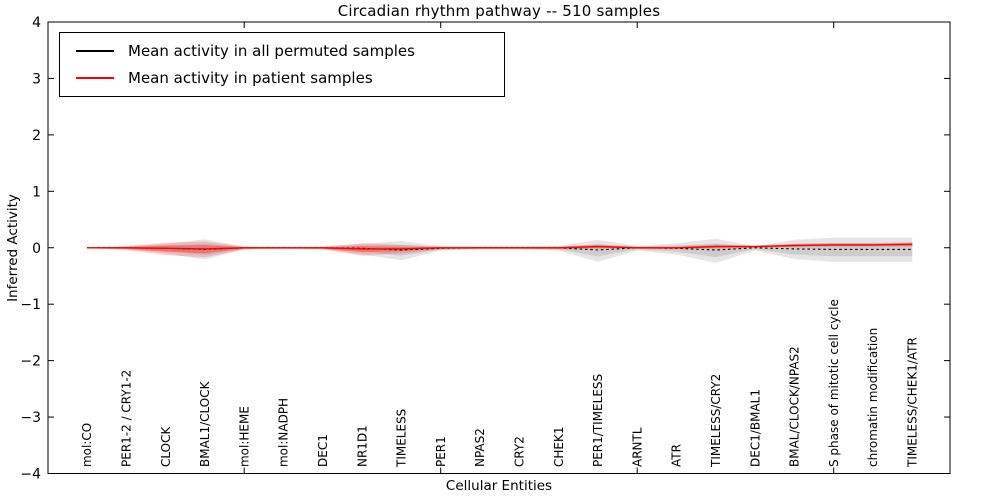 Image resolution: width=1000 pixels, height=500 pixels. I want to click on x-category-label: mol:CO, so click(87, 445).